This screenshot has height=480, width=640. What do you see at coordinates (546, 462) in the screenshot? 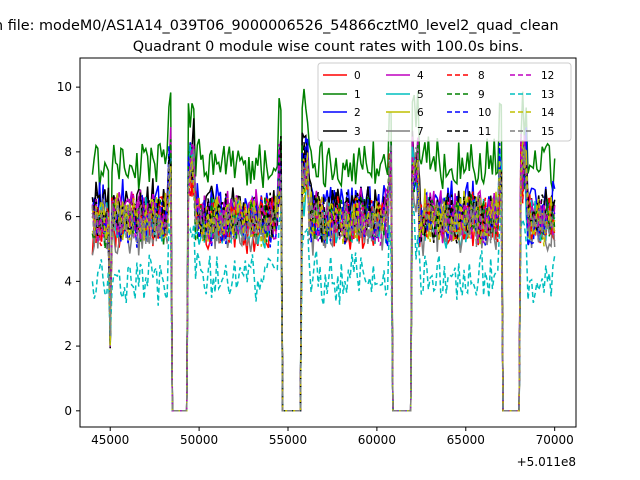
I see `x-offset-label: +5.011e8` at bounding box center [546, 462].